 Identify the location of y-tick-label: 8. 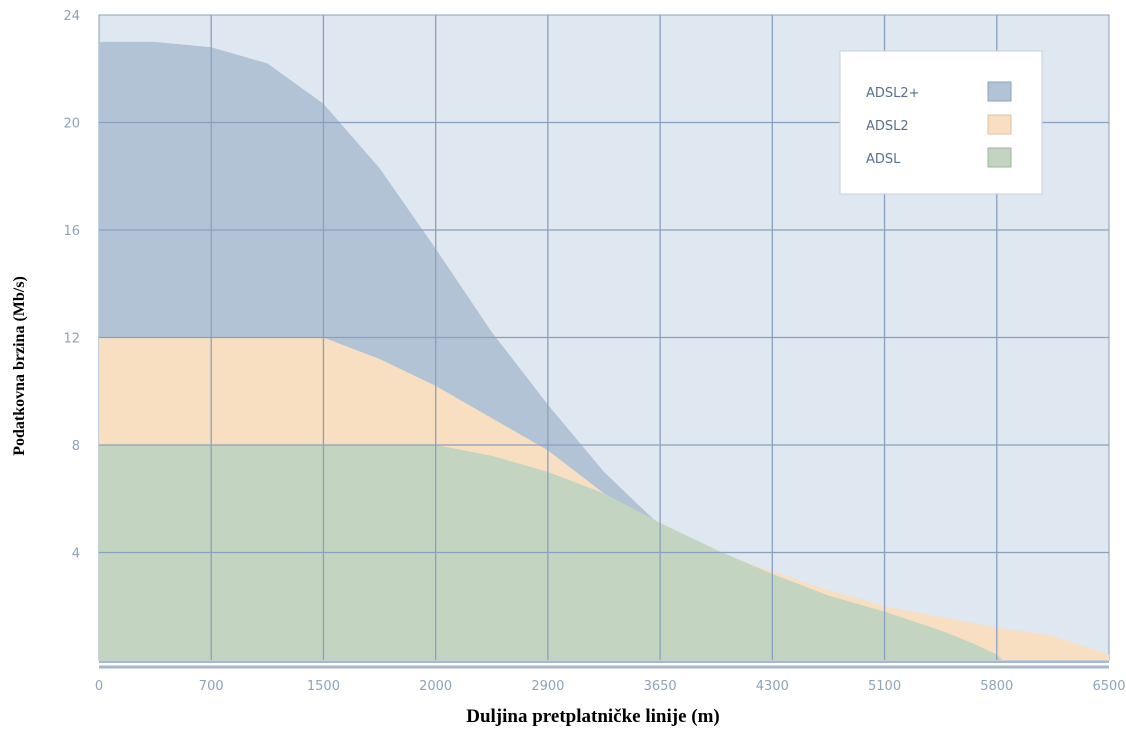
(76, 446).